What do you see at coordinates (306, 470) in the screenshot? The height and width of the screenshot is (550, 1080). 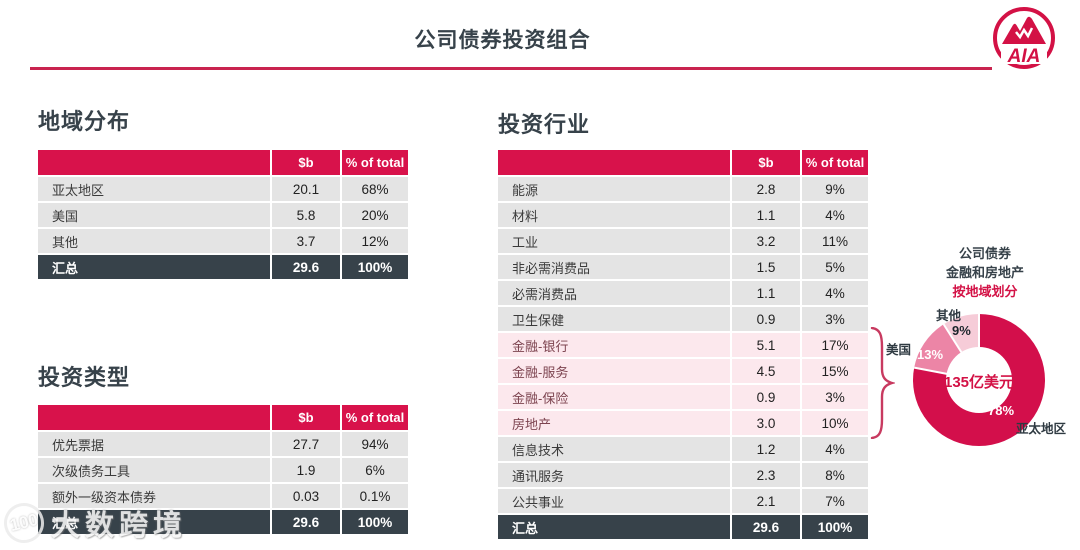 I see `row-value: 1.9` at bounding box center [306, 470].